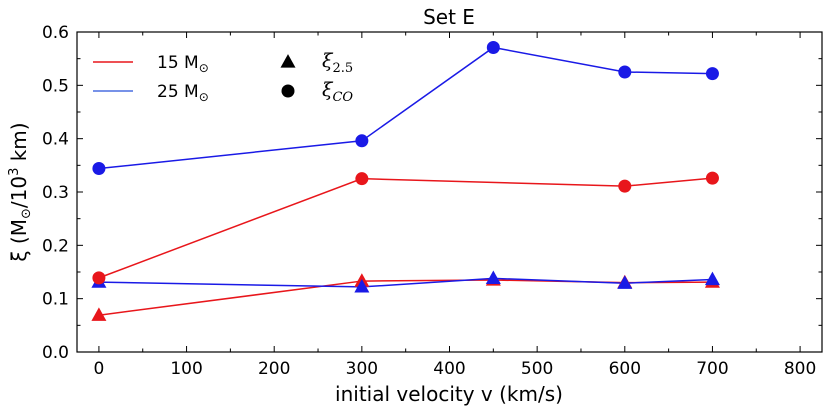  I want to click on legend-marker-label-0-symbol: ξ, so click(328, 61).